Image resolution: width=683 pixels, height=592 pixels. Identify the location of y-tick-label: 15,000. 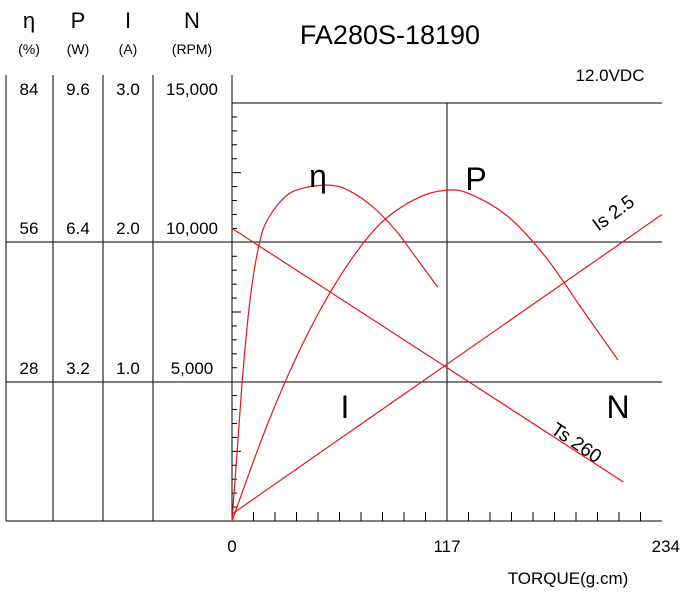
(192, 89).